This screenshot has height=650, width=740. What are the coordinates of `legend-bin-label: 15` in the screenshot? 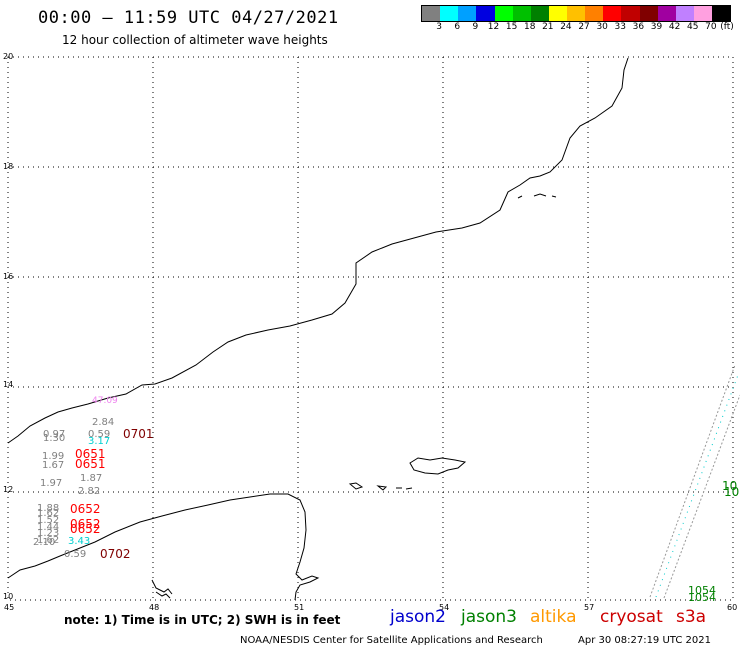 It's located at (511, 27).